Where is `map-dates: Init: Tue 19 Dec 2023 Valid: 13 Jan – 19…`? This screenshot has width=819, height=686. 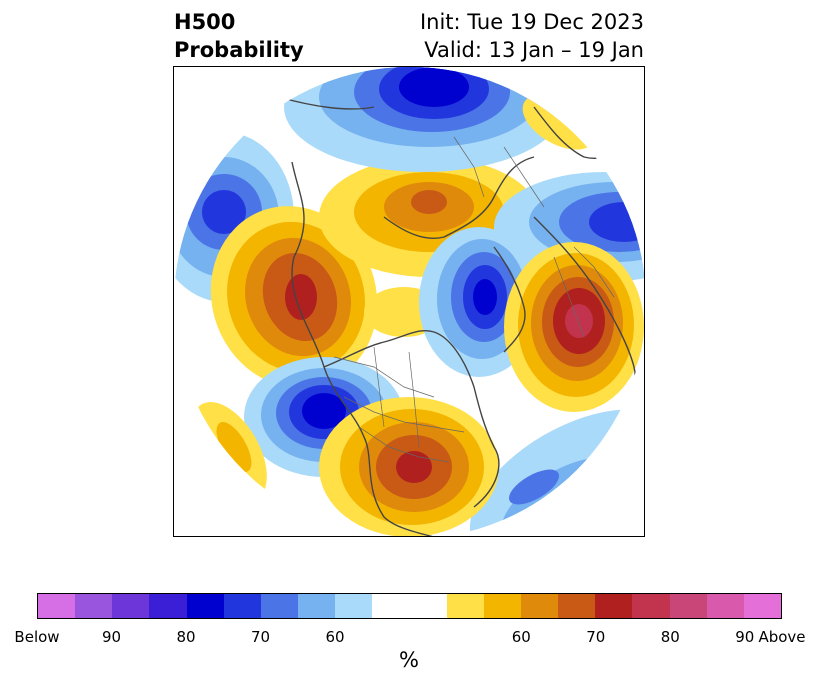 map-dates: Init: Tue 19 Dec 2023 Valid: 13 Jan – 19… is located at coordinates (532, 36).